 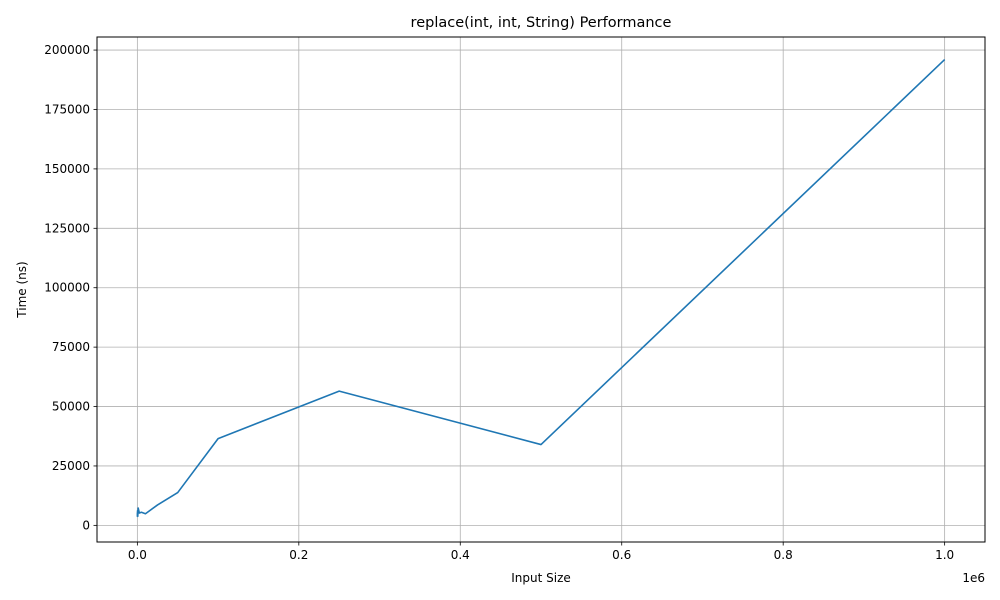 I want to click on y-tick-label: 50000, so click(x=71, y=407).